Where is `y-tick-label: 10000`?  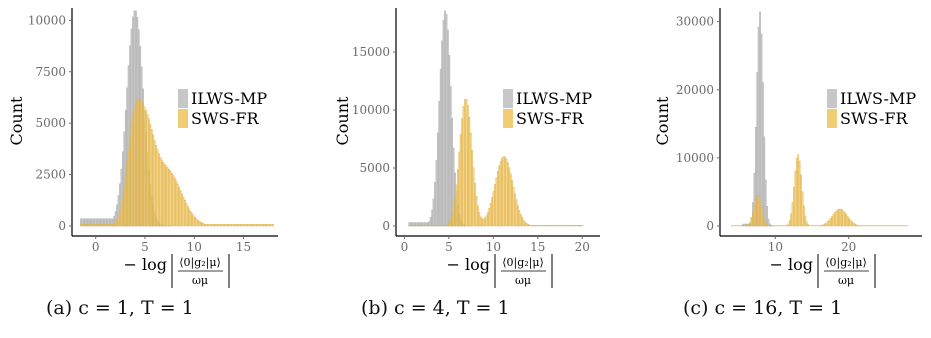
y-tick-label: 10000 is located at coordinates (47, 20).